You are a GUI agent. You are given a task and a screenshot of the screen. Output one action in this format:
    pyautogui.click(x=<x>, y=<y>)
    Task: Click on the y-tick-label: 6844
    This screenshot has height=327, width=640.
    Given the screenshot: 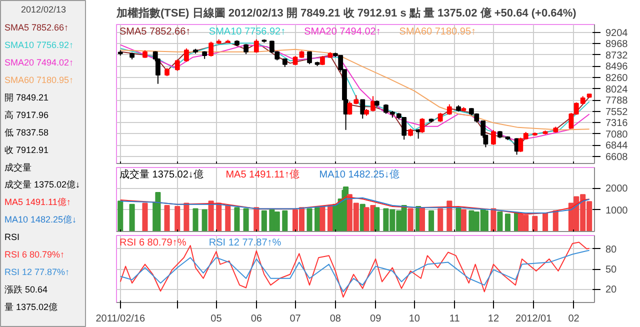 What is the action you would take?
    pyautogui.click(x=617, y=146)
    